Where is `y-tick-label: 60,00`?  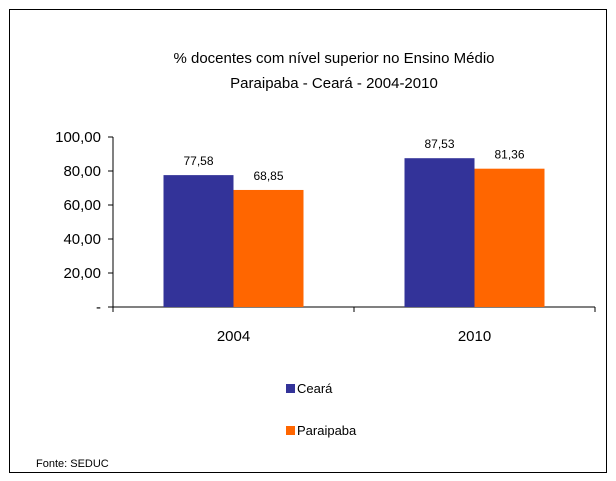
y-tick-label: 60,00 is located at coordinates (82, 205).